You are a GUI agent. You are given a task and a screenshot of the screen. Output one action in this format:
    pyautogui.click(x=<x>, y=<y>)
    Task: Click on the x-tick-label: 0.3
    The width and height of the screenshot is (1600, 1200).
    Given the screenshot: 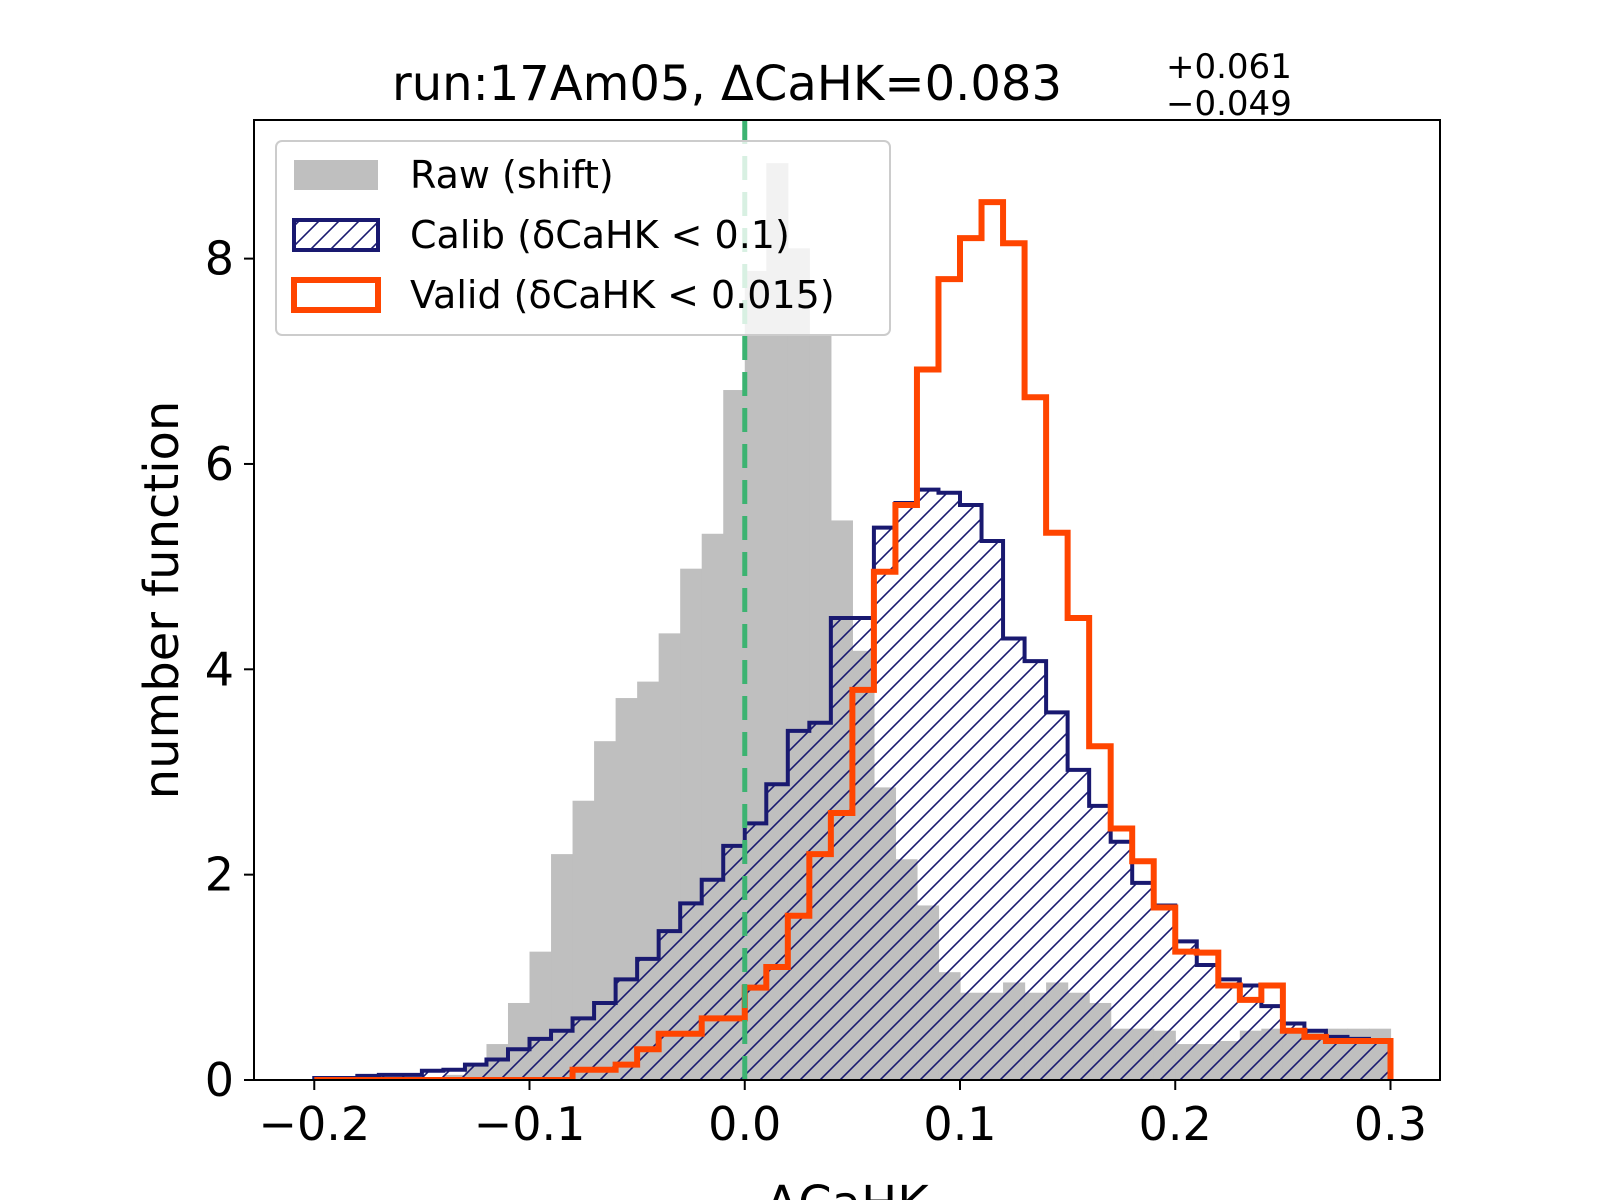 What is the action you would take?
    pyautogui.click(x=1390, y=1124)
    